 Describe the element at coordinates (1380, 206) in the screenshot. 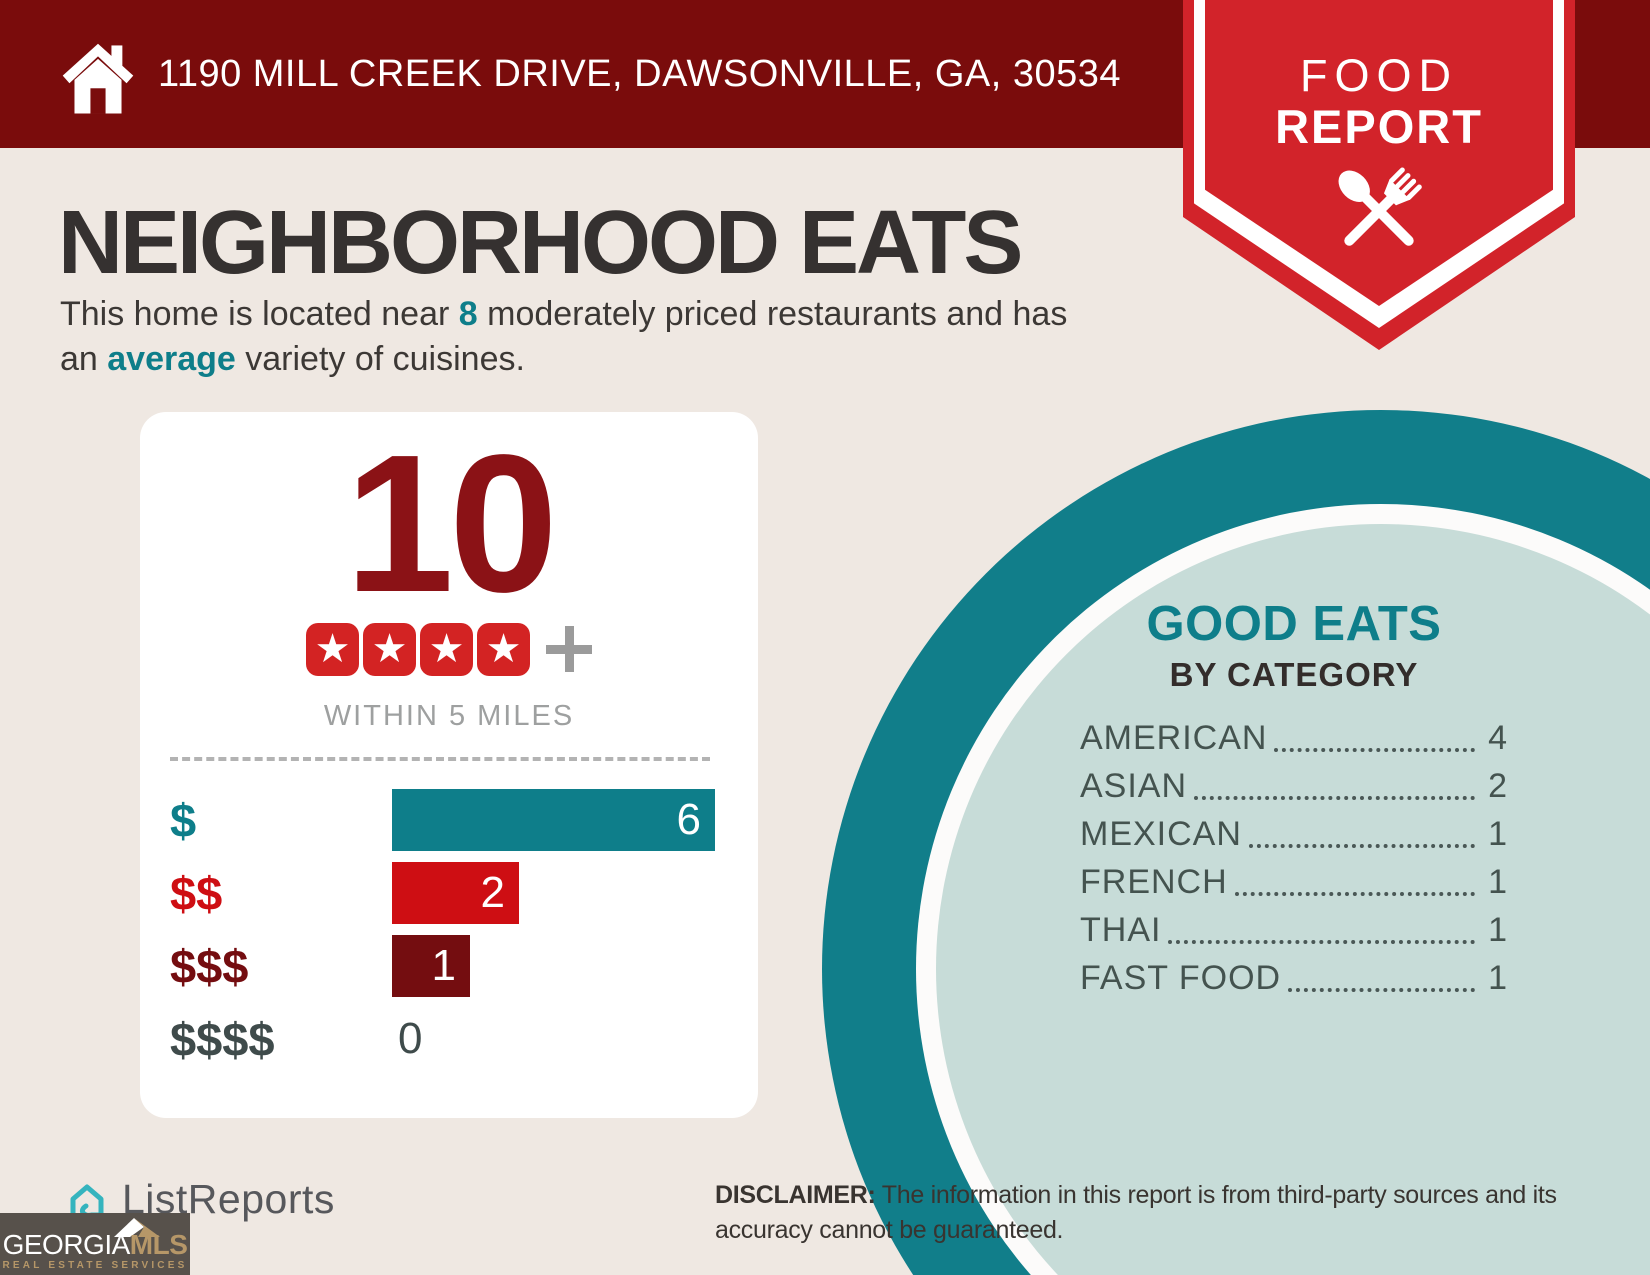

I see `spoon-fork-icon` at that location.